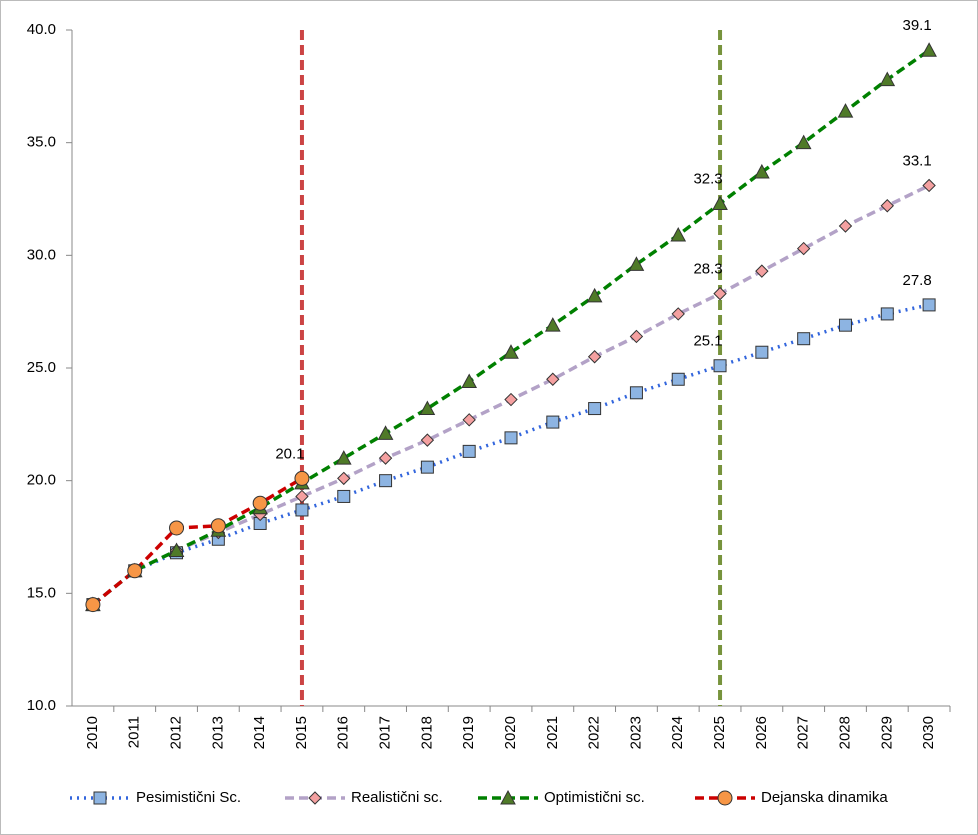 Image resolution: width=978 pixels, height=835 pixels. What do you see at coordinates (916, 160) in the screenshot?
I see `data-label: 33.1` at bounding box center [916, 160].